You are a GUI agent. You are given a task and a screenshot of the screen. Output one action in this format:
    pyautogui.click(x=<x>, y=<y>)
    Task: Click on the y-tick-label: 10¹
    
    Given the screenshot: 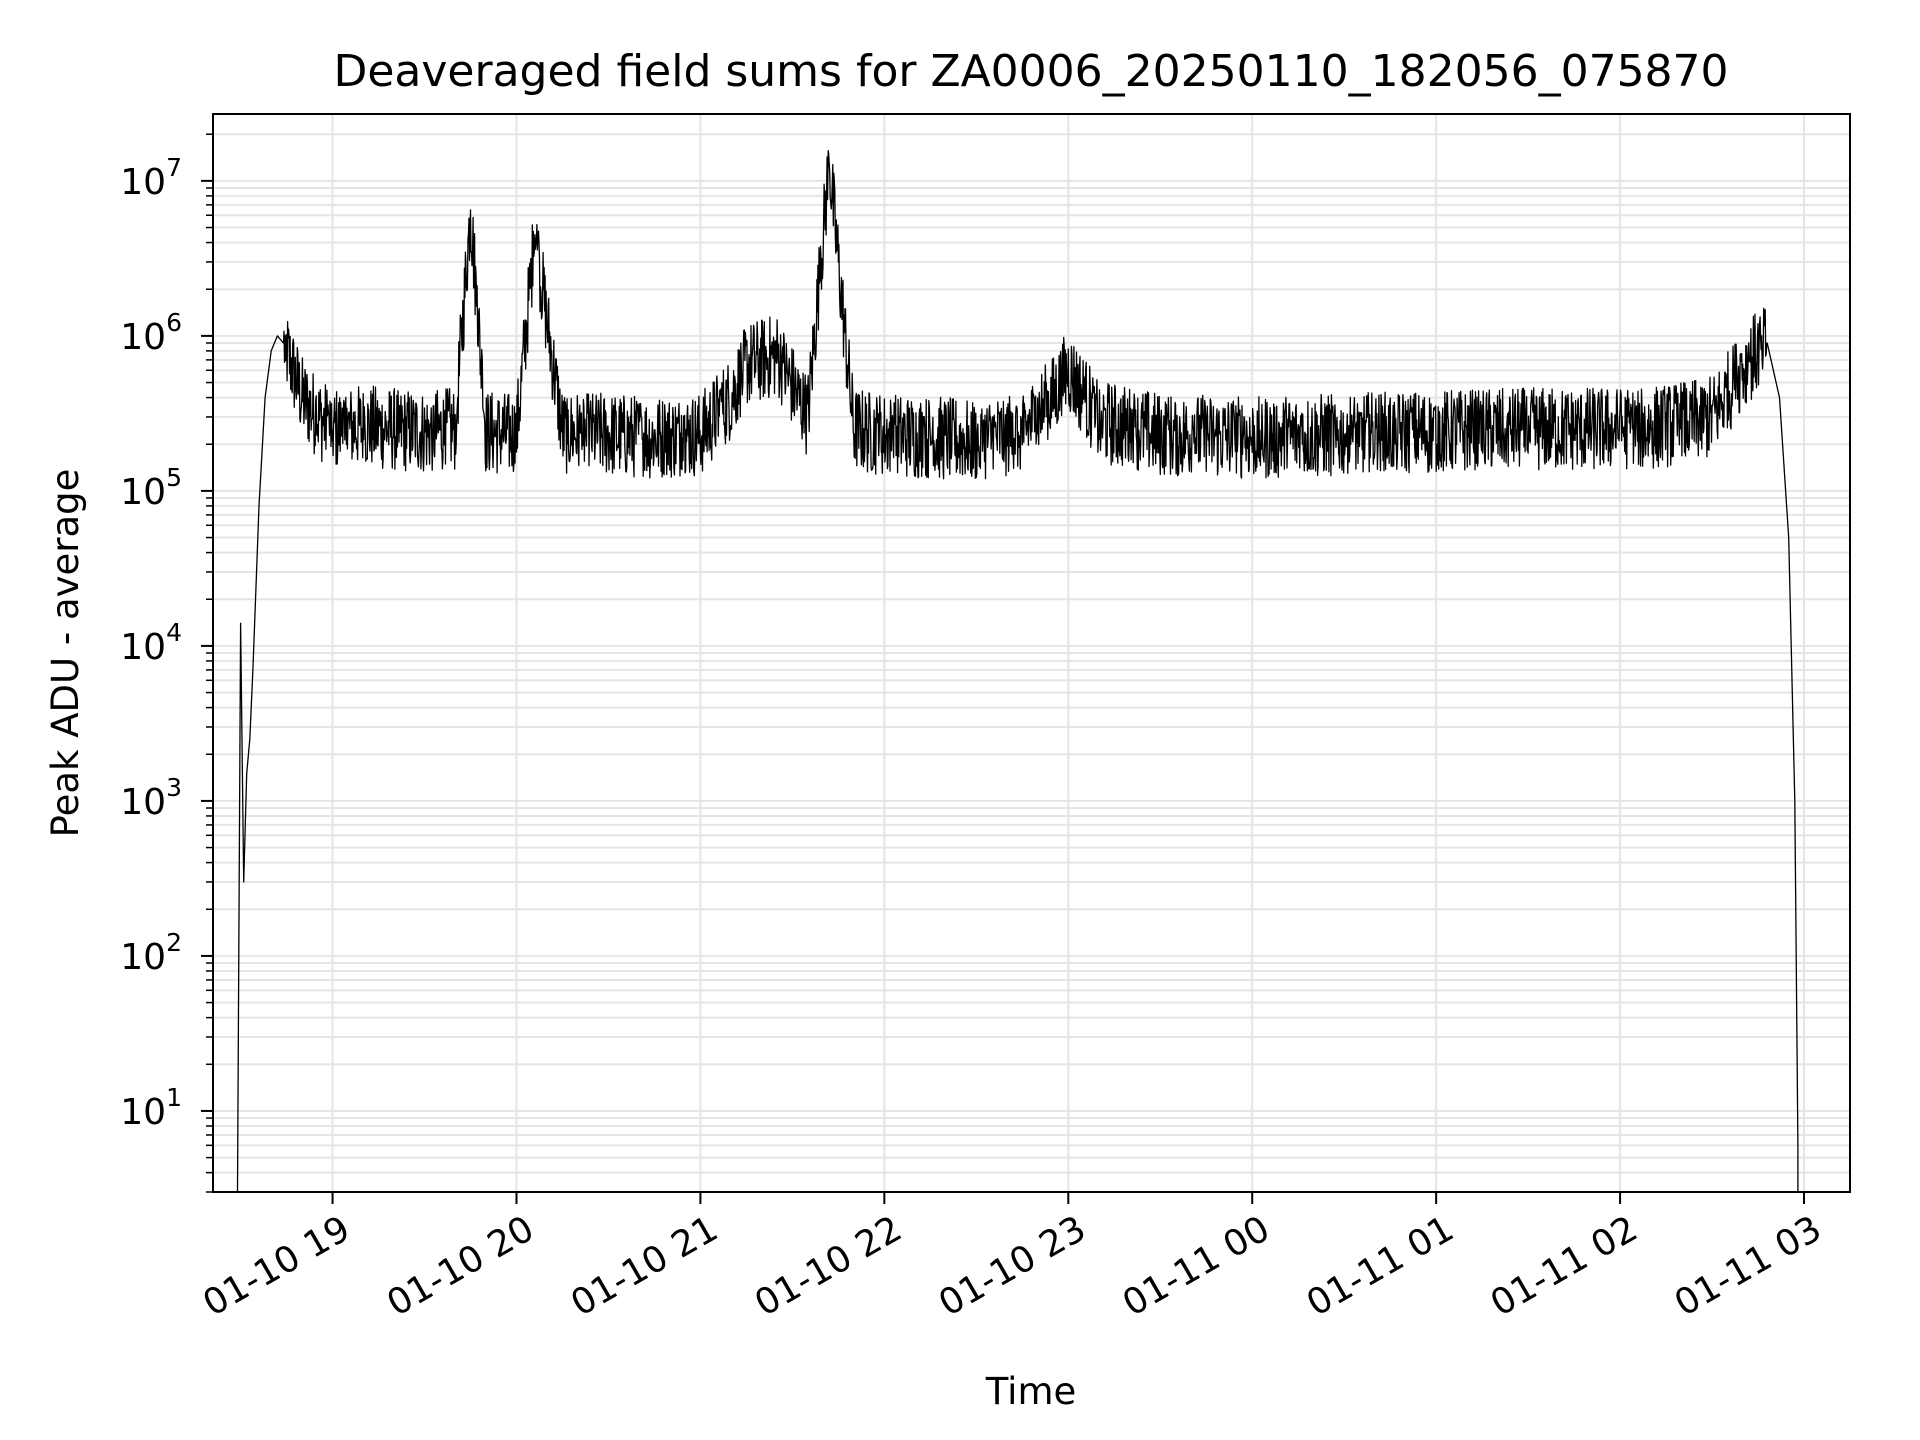 What is the action you would take?
    pyautogui.click(x=151, y=1108)
    